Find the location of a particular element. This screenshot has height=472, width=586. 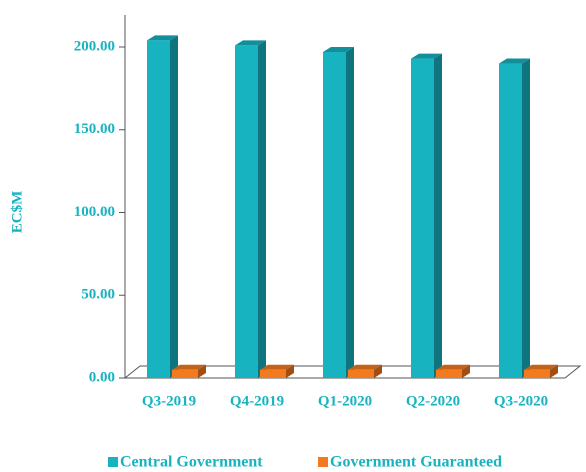

x-tick-label: Q4-2019 is located at coordinates (257, 401).